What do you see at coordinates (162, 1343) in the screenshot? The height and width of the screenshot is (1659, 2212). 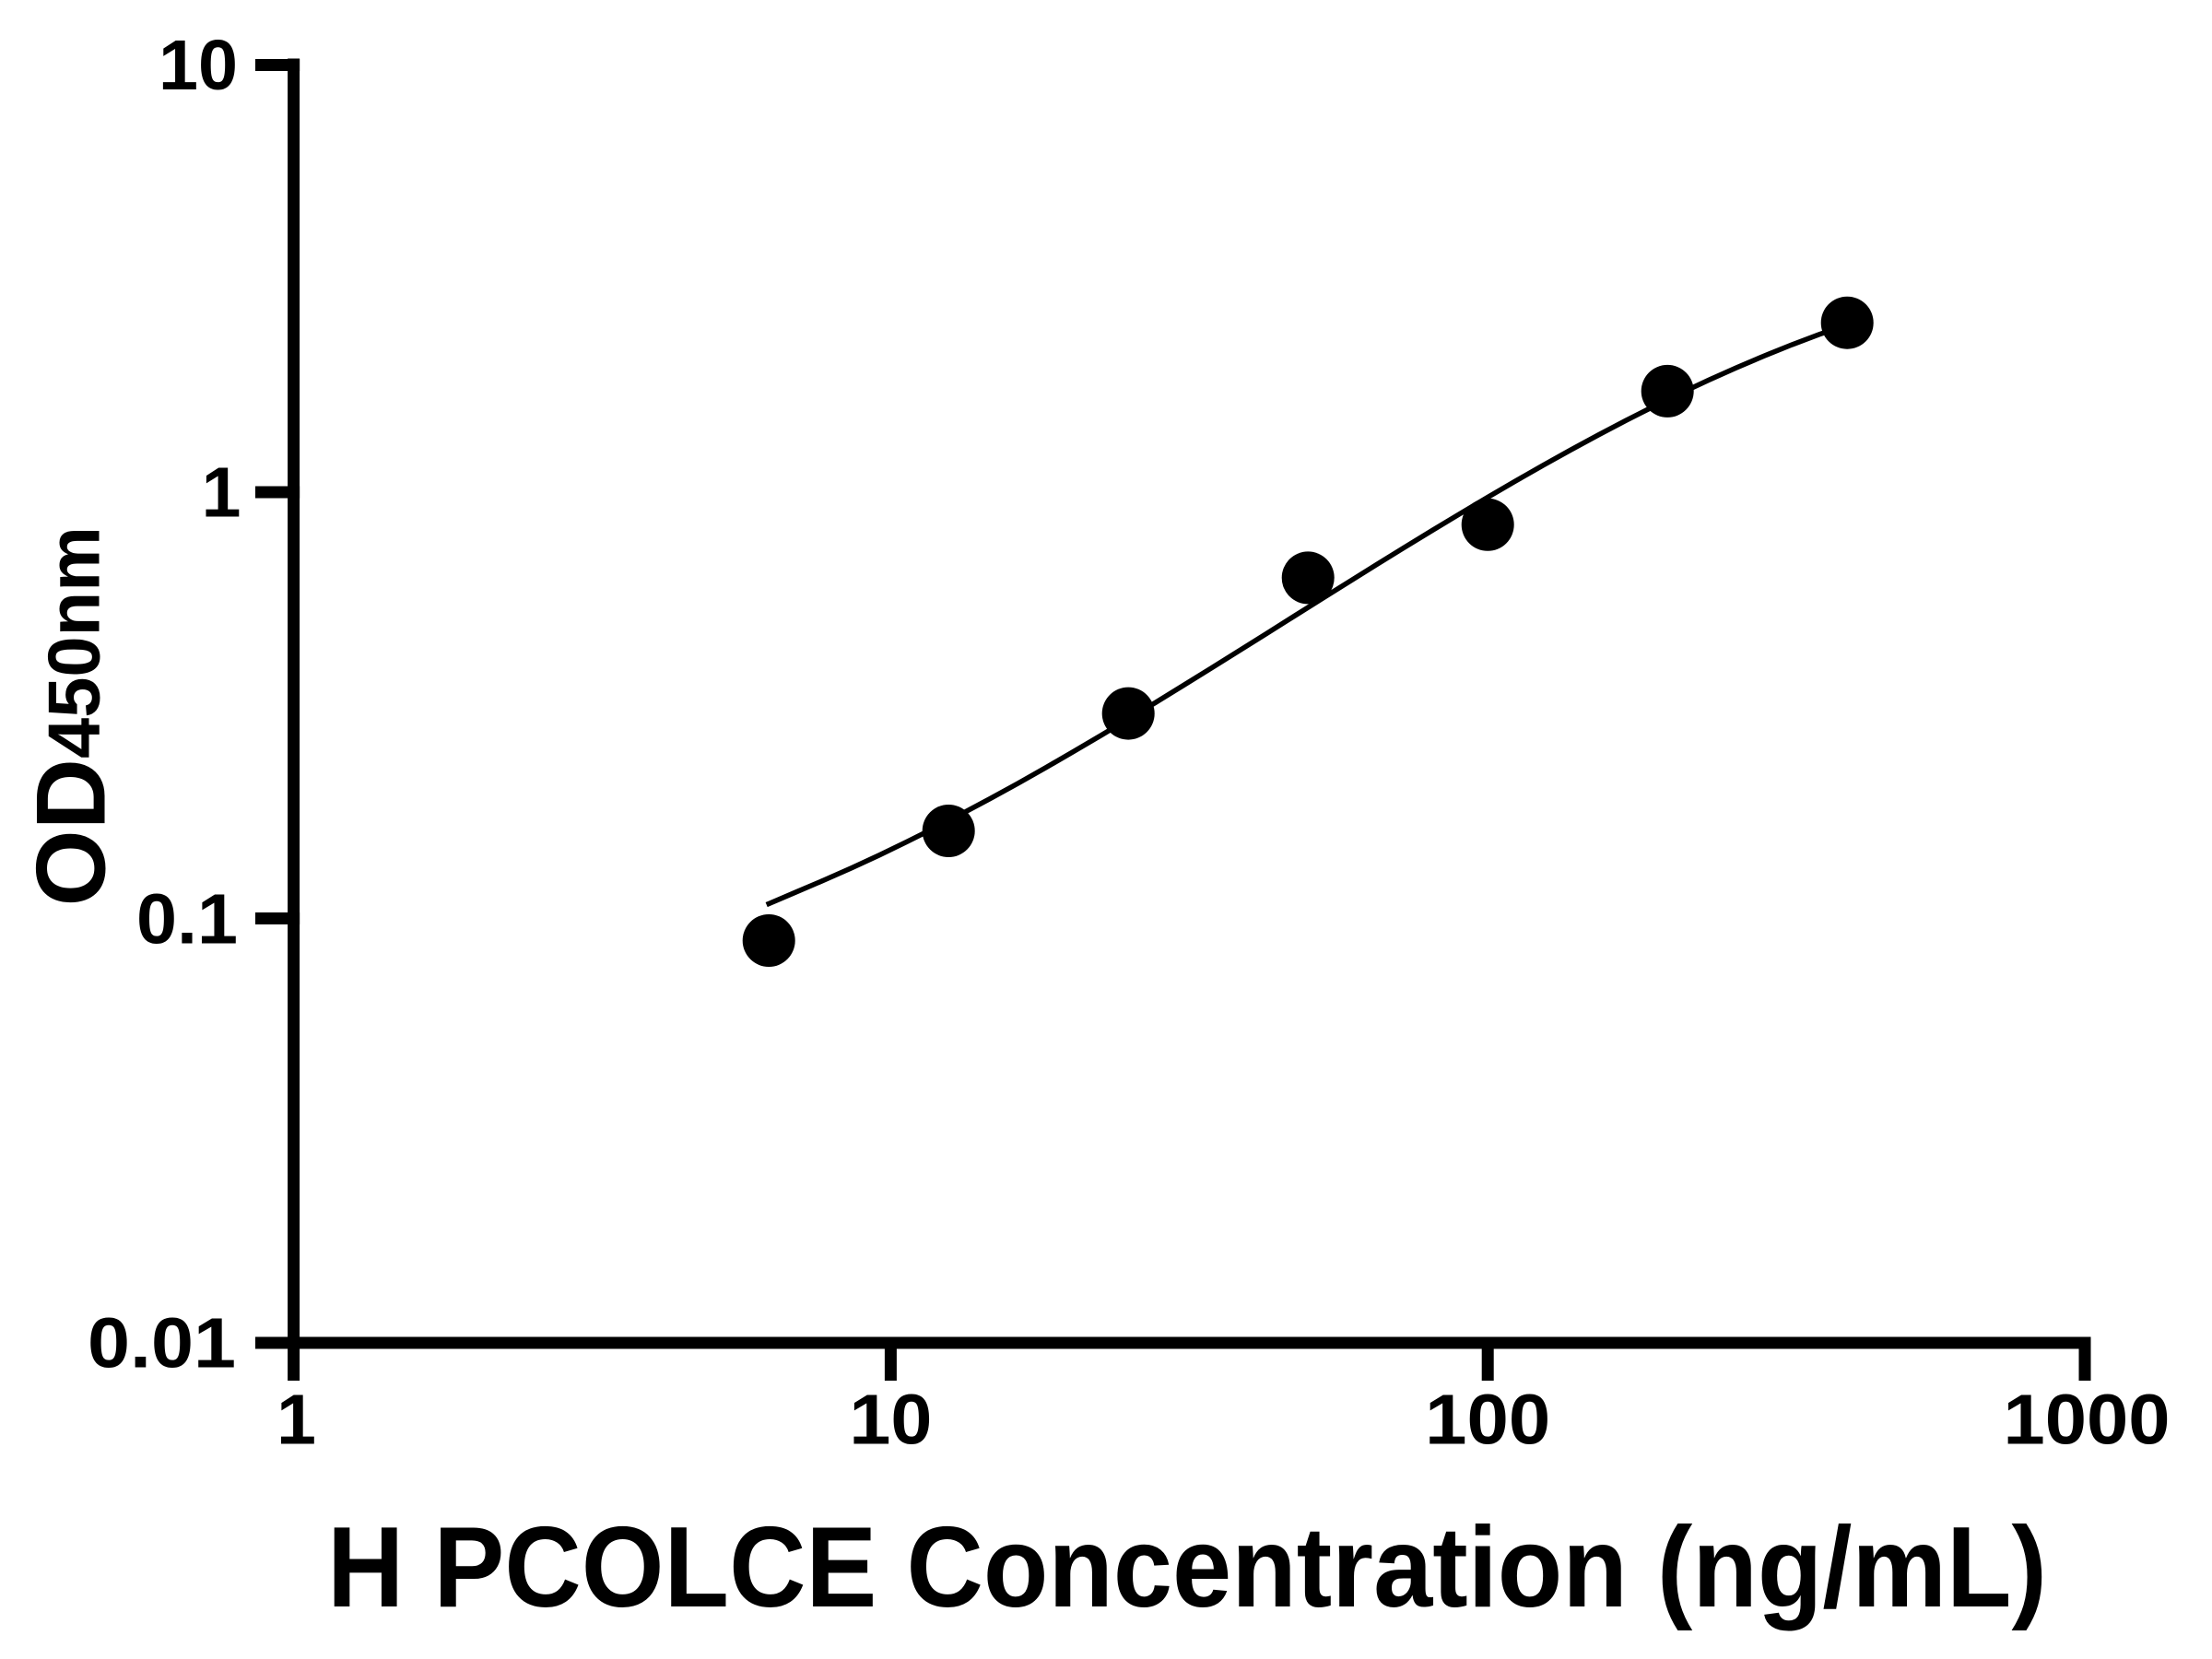 I see `svg-text: 0.01` at bounding box center [162, 1343].